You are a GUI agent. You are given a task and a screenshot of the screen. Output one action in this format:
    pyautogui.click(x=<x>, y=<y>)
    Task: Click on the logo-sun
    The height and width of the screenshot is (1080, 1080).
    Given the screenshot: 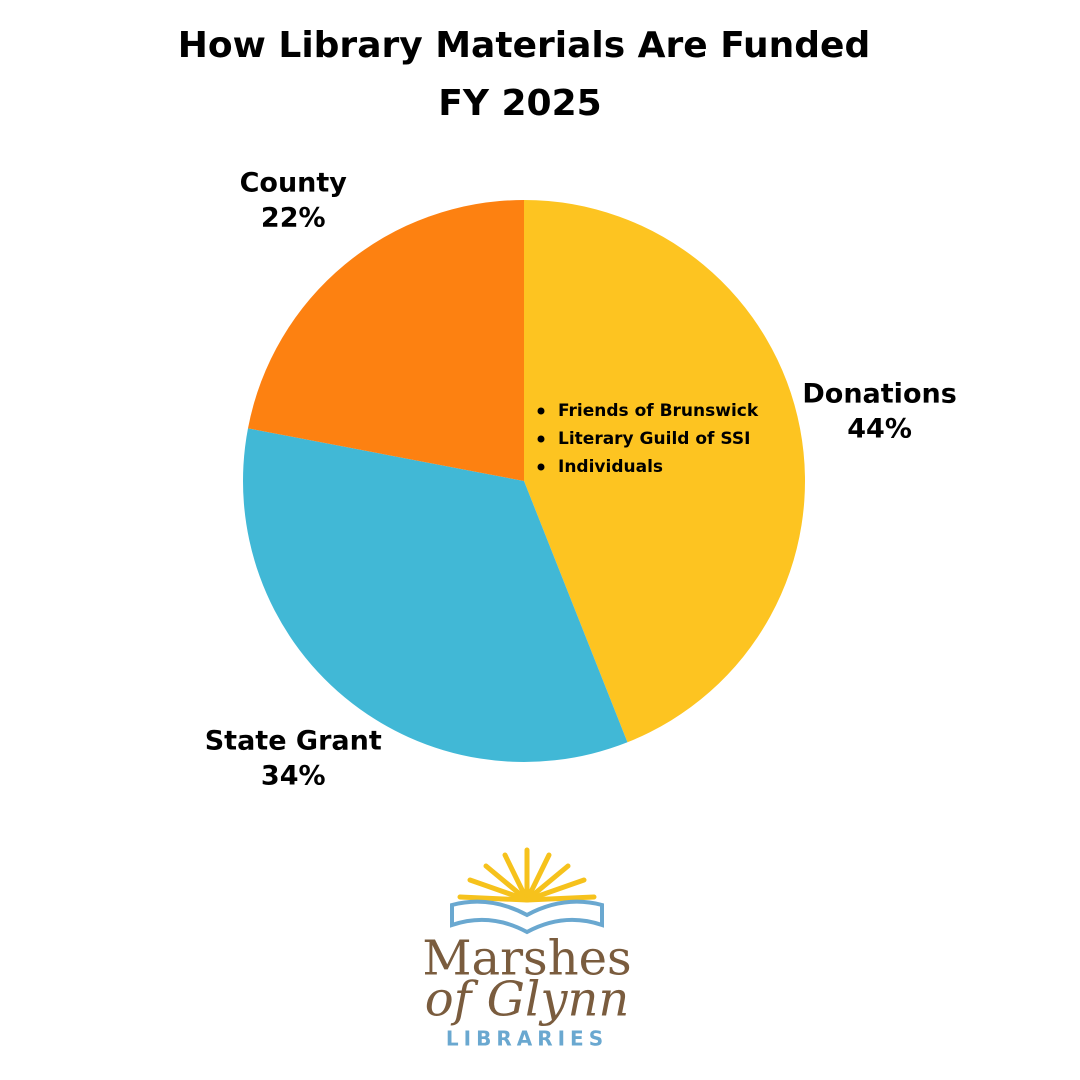 What is the action you would take?
    pyautogui.click(x=527, y=875)
    